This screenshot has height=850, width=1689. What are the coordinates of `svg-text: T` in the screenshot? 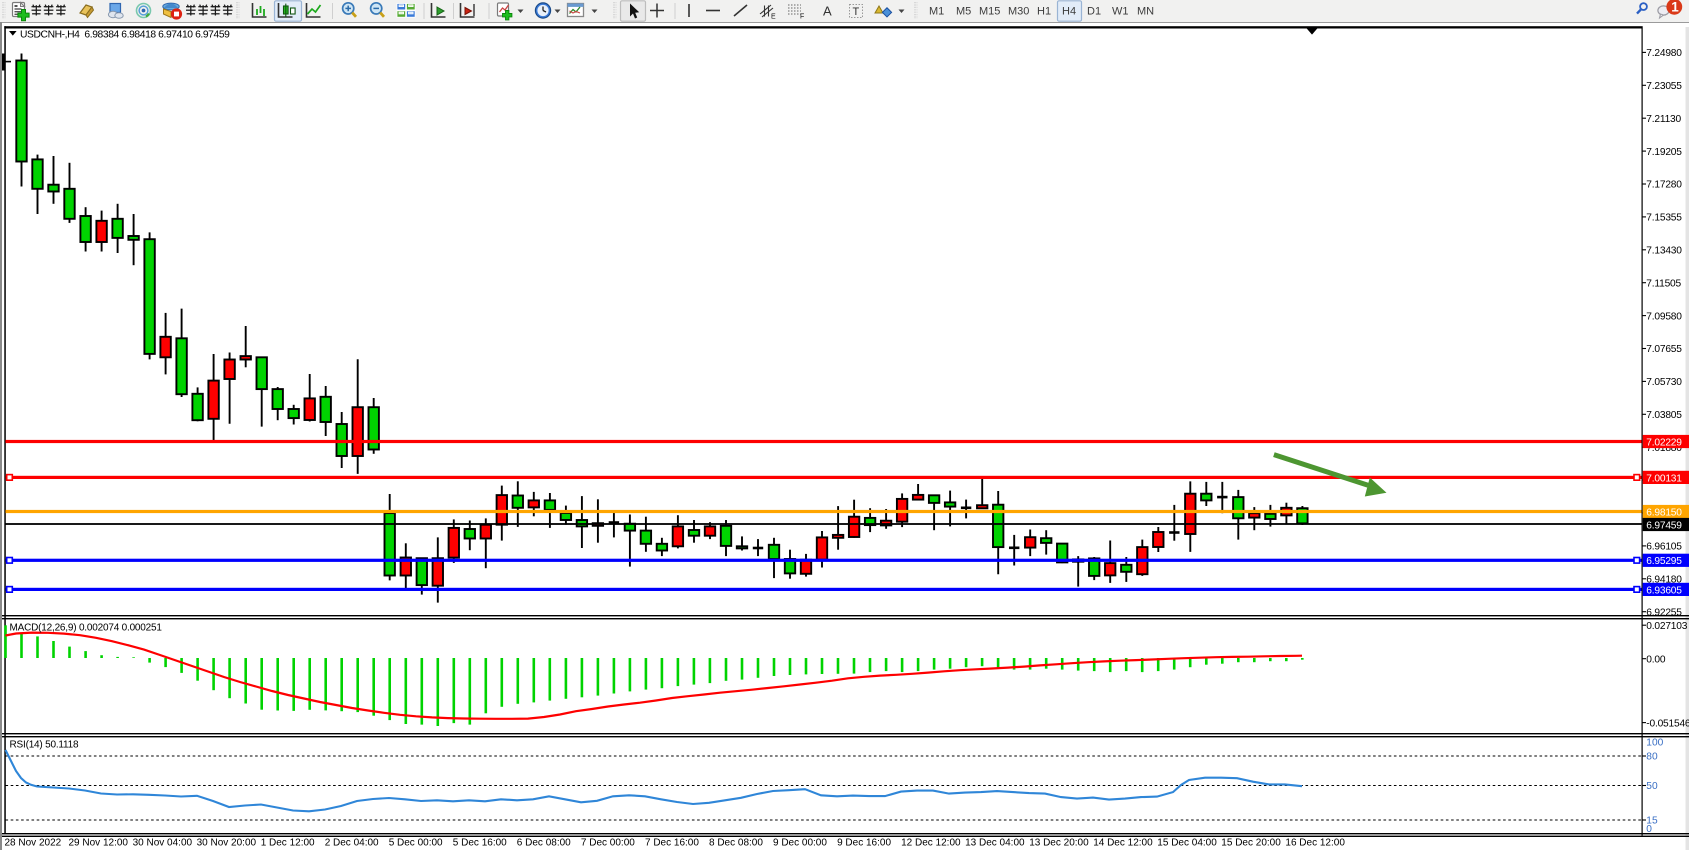 It's located at (856, 12).